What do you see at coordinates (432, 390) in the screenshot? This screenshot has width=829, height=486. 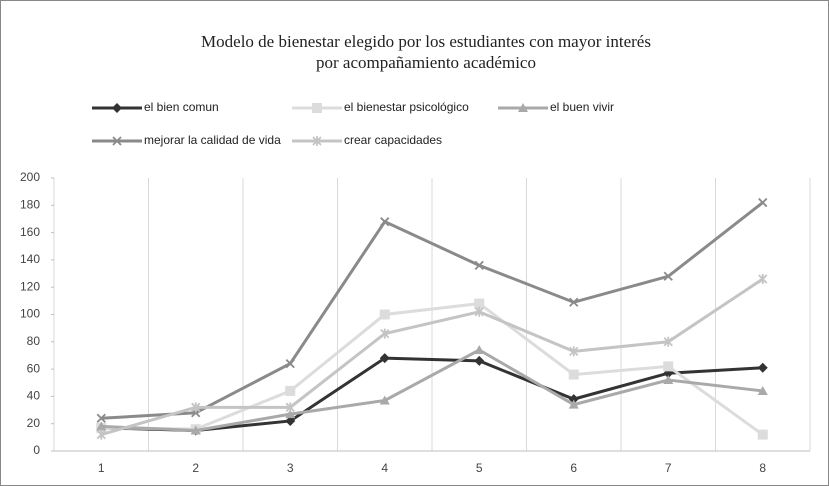 I see `series-line` at bounding box center [432, 390].